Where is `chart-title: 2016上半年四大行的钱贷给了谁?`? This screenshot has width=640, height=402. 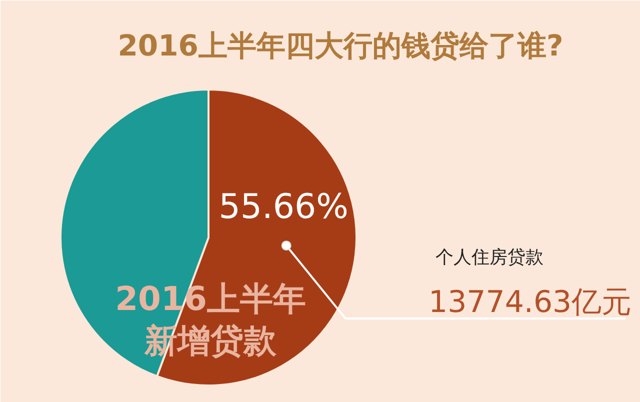
chart-title: 2016上半年四大行的钱贷给了谁? is located at coordinates (341, 45).